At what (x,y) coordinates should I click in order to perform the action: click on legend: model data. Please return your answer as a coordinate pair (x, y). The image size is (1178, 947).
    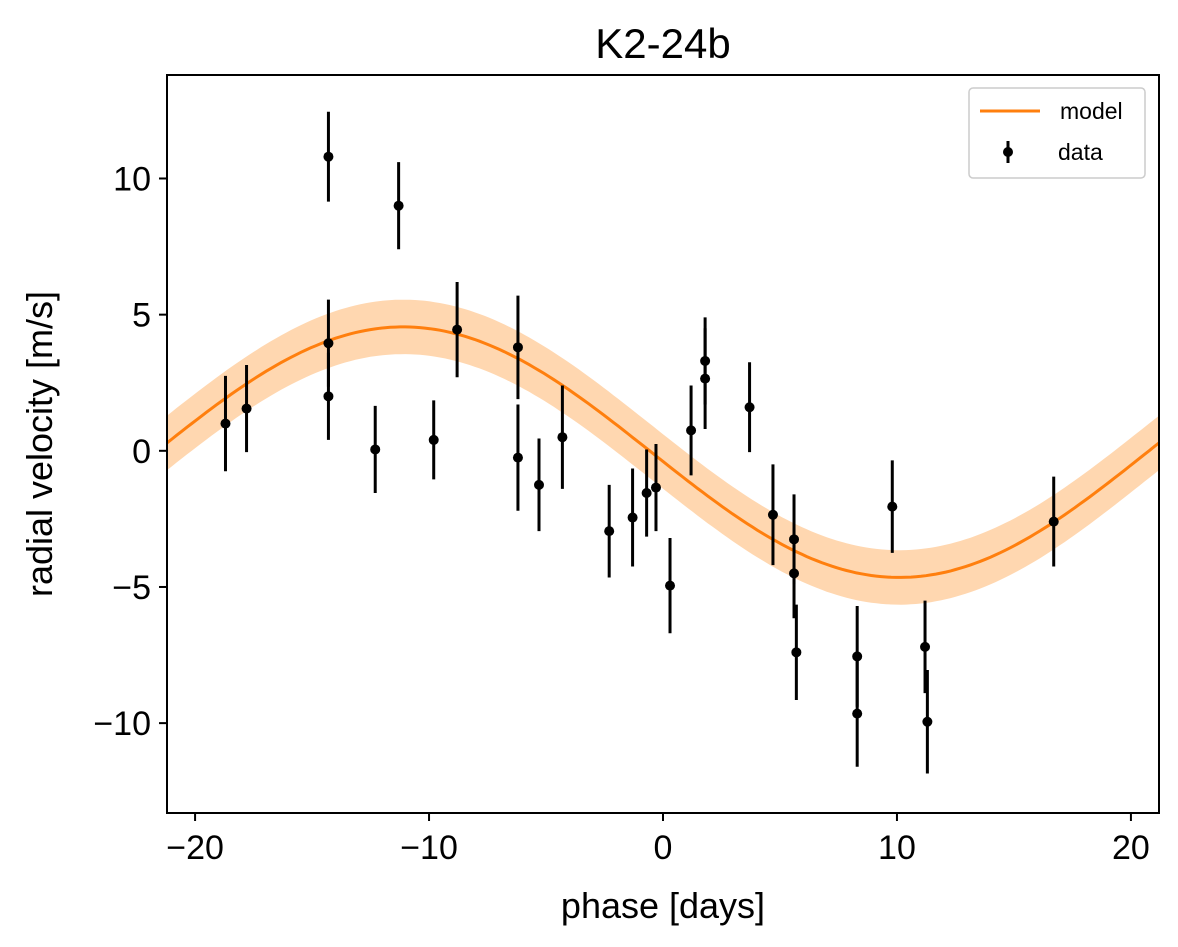
    Looking at the image, I should click on (1057, 133).